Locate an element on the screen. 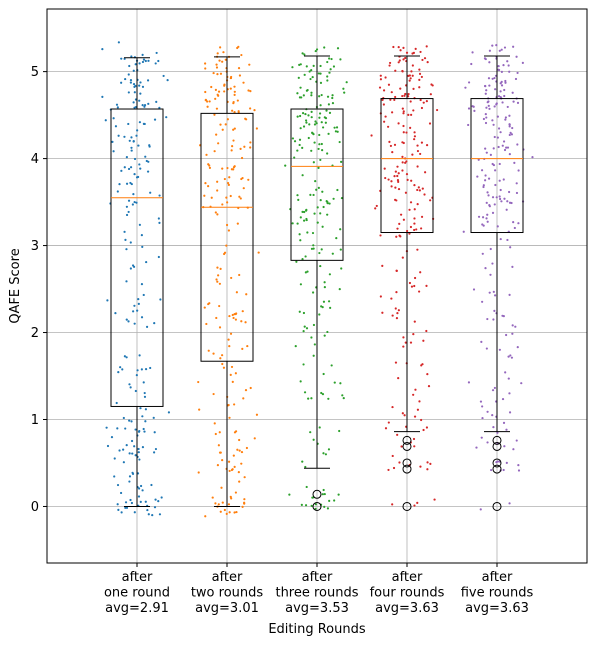  x-tick-label: after five rounds avg=3.63 is located at coordinates (497, 593).